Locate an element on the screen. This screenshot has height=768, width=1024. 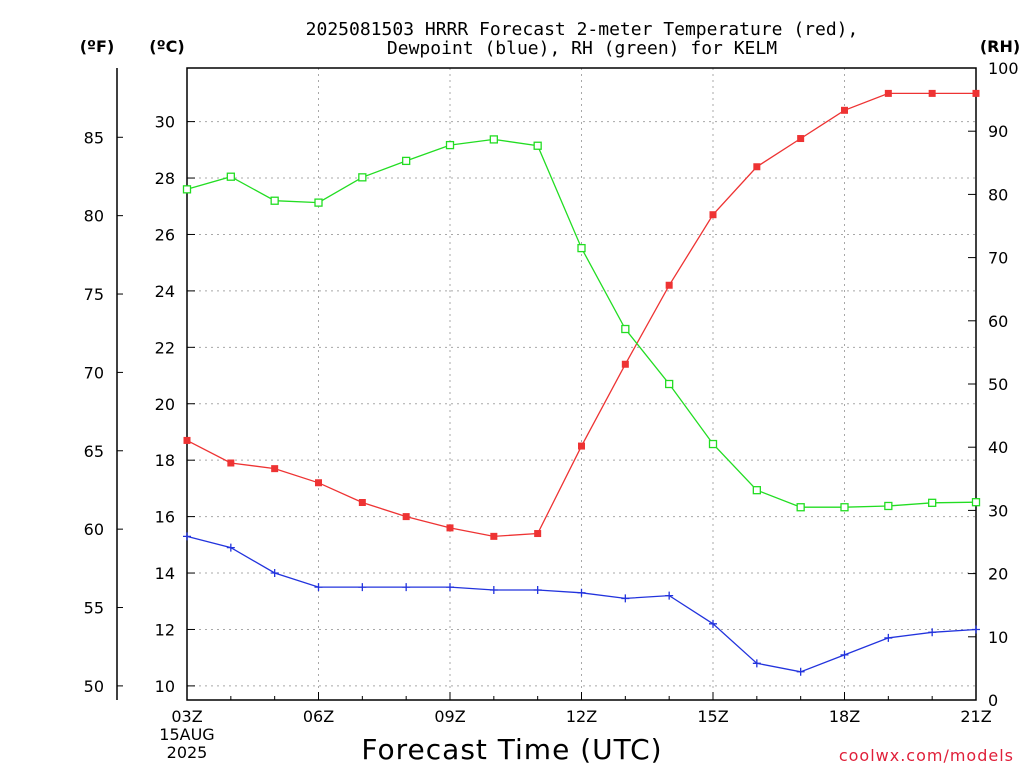
x-tick-label: 21Z is located at coordinates (975, 716).